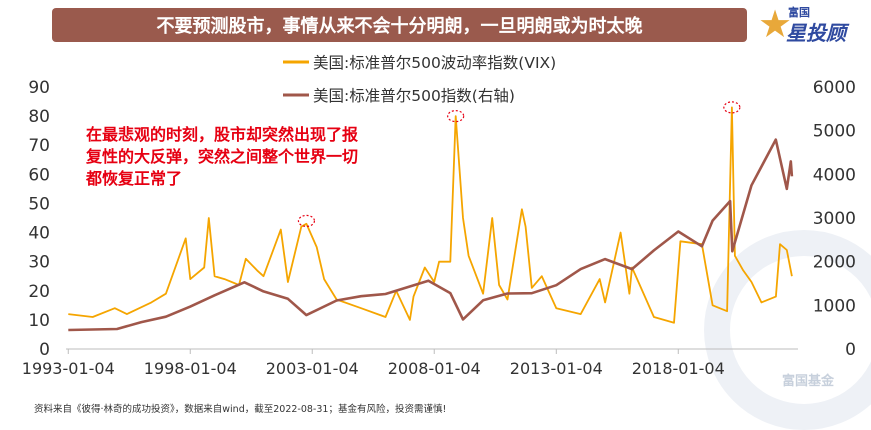 Image resolution: width=871 pixels, height=430 pixels. I want to click on brand-logo: ★ 富国 星投顾, so click(814, 25).